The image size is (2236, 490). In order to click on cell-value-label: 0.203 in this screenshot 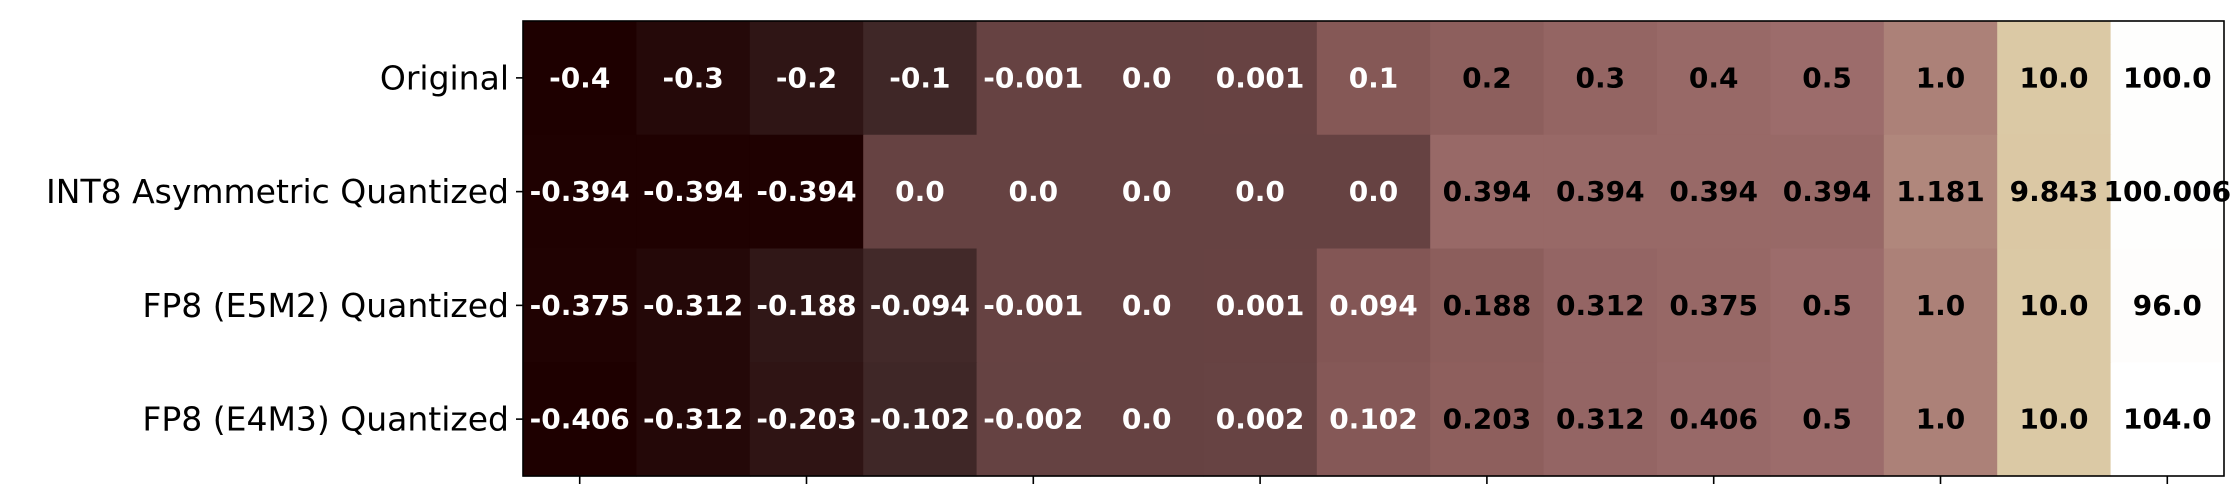, I will do `click(1487, 419)`.